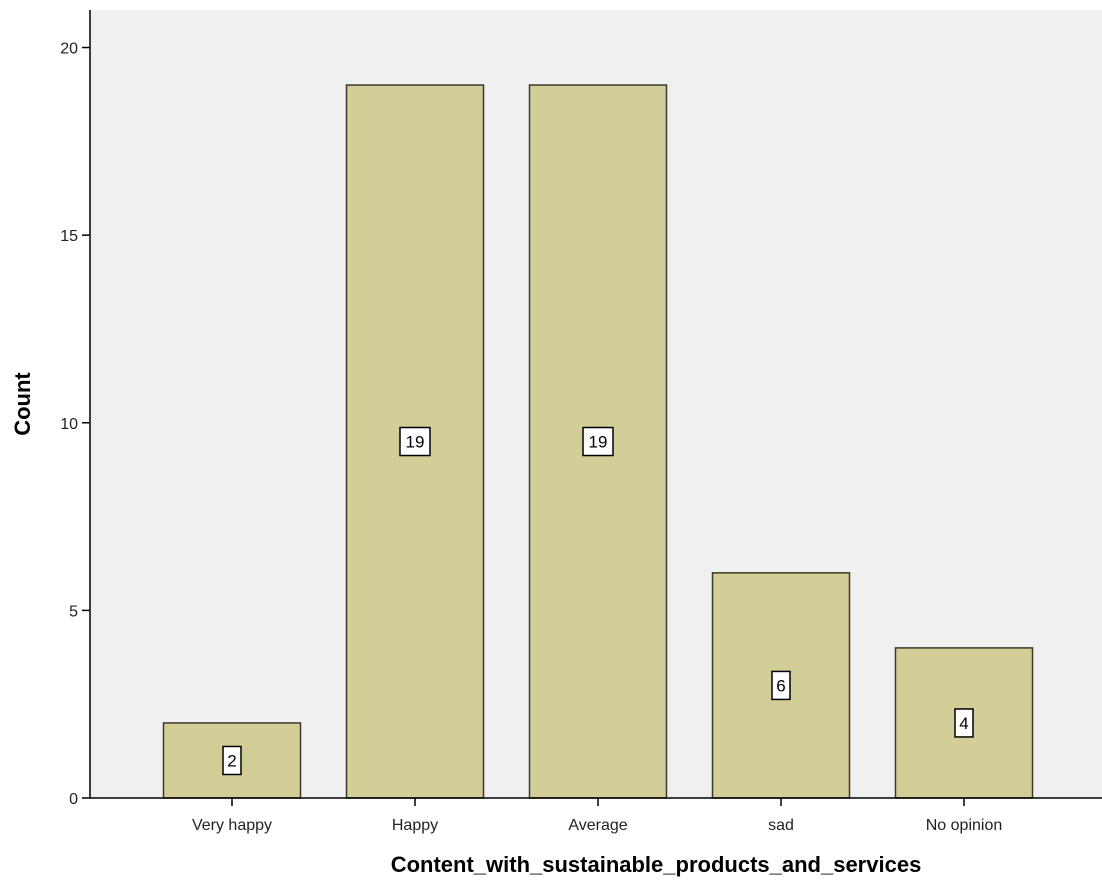 Image resolution: width=1102 pixels, height=886 pixels. What do you see at coordinates (73, 799) in the screenshot?
I see `y-tick-label: 0` at bounding box center [73, 799].